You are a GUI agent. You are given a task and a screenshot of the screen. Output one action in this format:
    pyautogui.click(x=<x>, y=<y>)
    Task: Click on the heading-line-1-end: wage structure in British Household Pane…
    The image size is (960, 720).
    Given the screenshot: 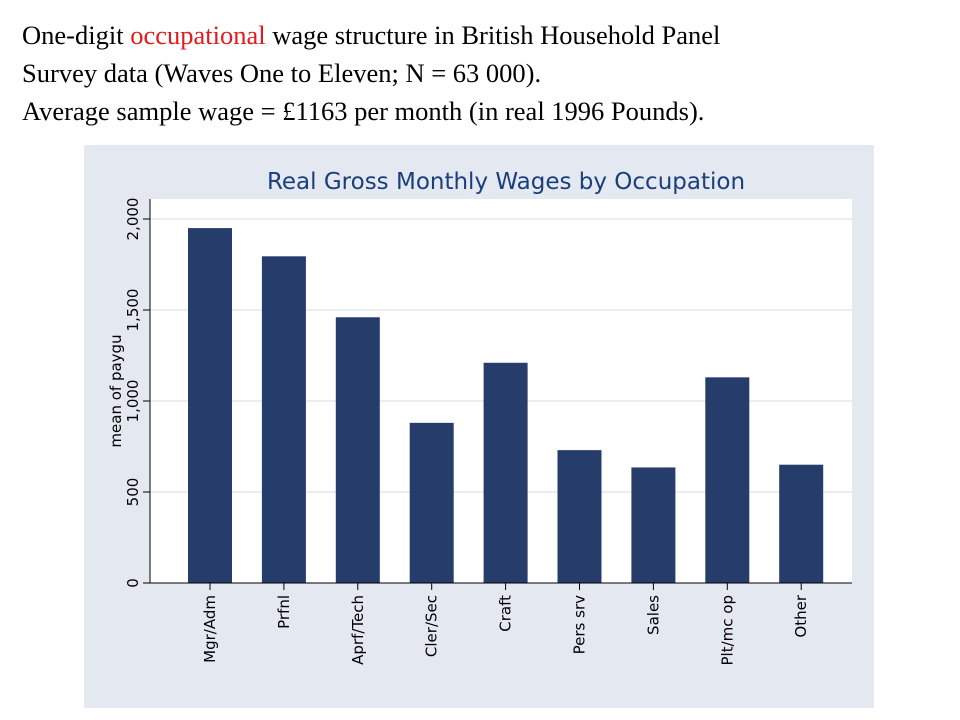 What is the action you would take?
    pyautogui.click(x=493, y=35)
    